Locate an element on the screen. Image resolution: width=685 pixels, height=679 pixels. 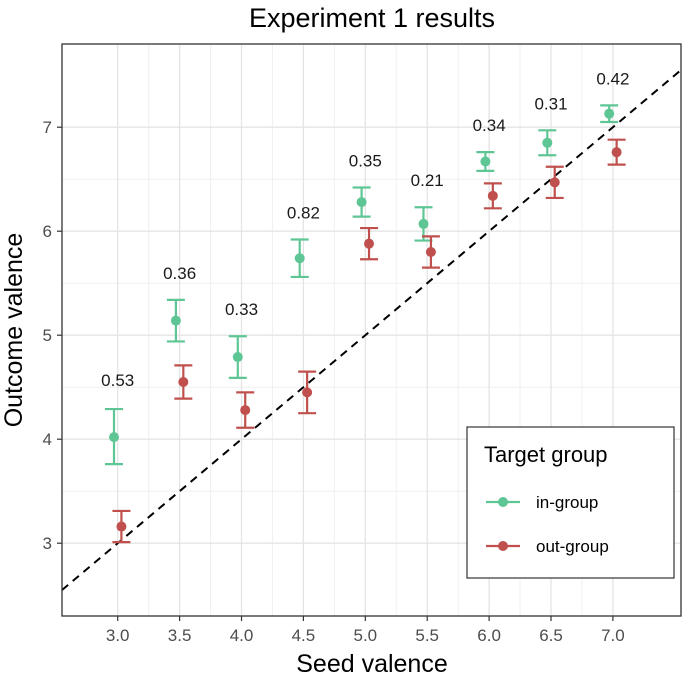
difference-annotation: 0.21 is located at coordinates (427, 180).